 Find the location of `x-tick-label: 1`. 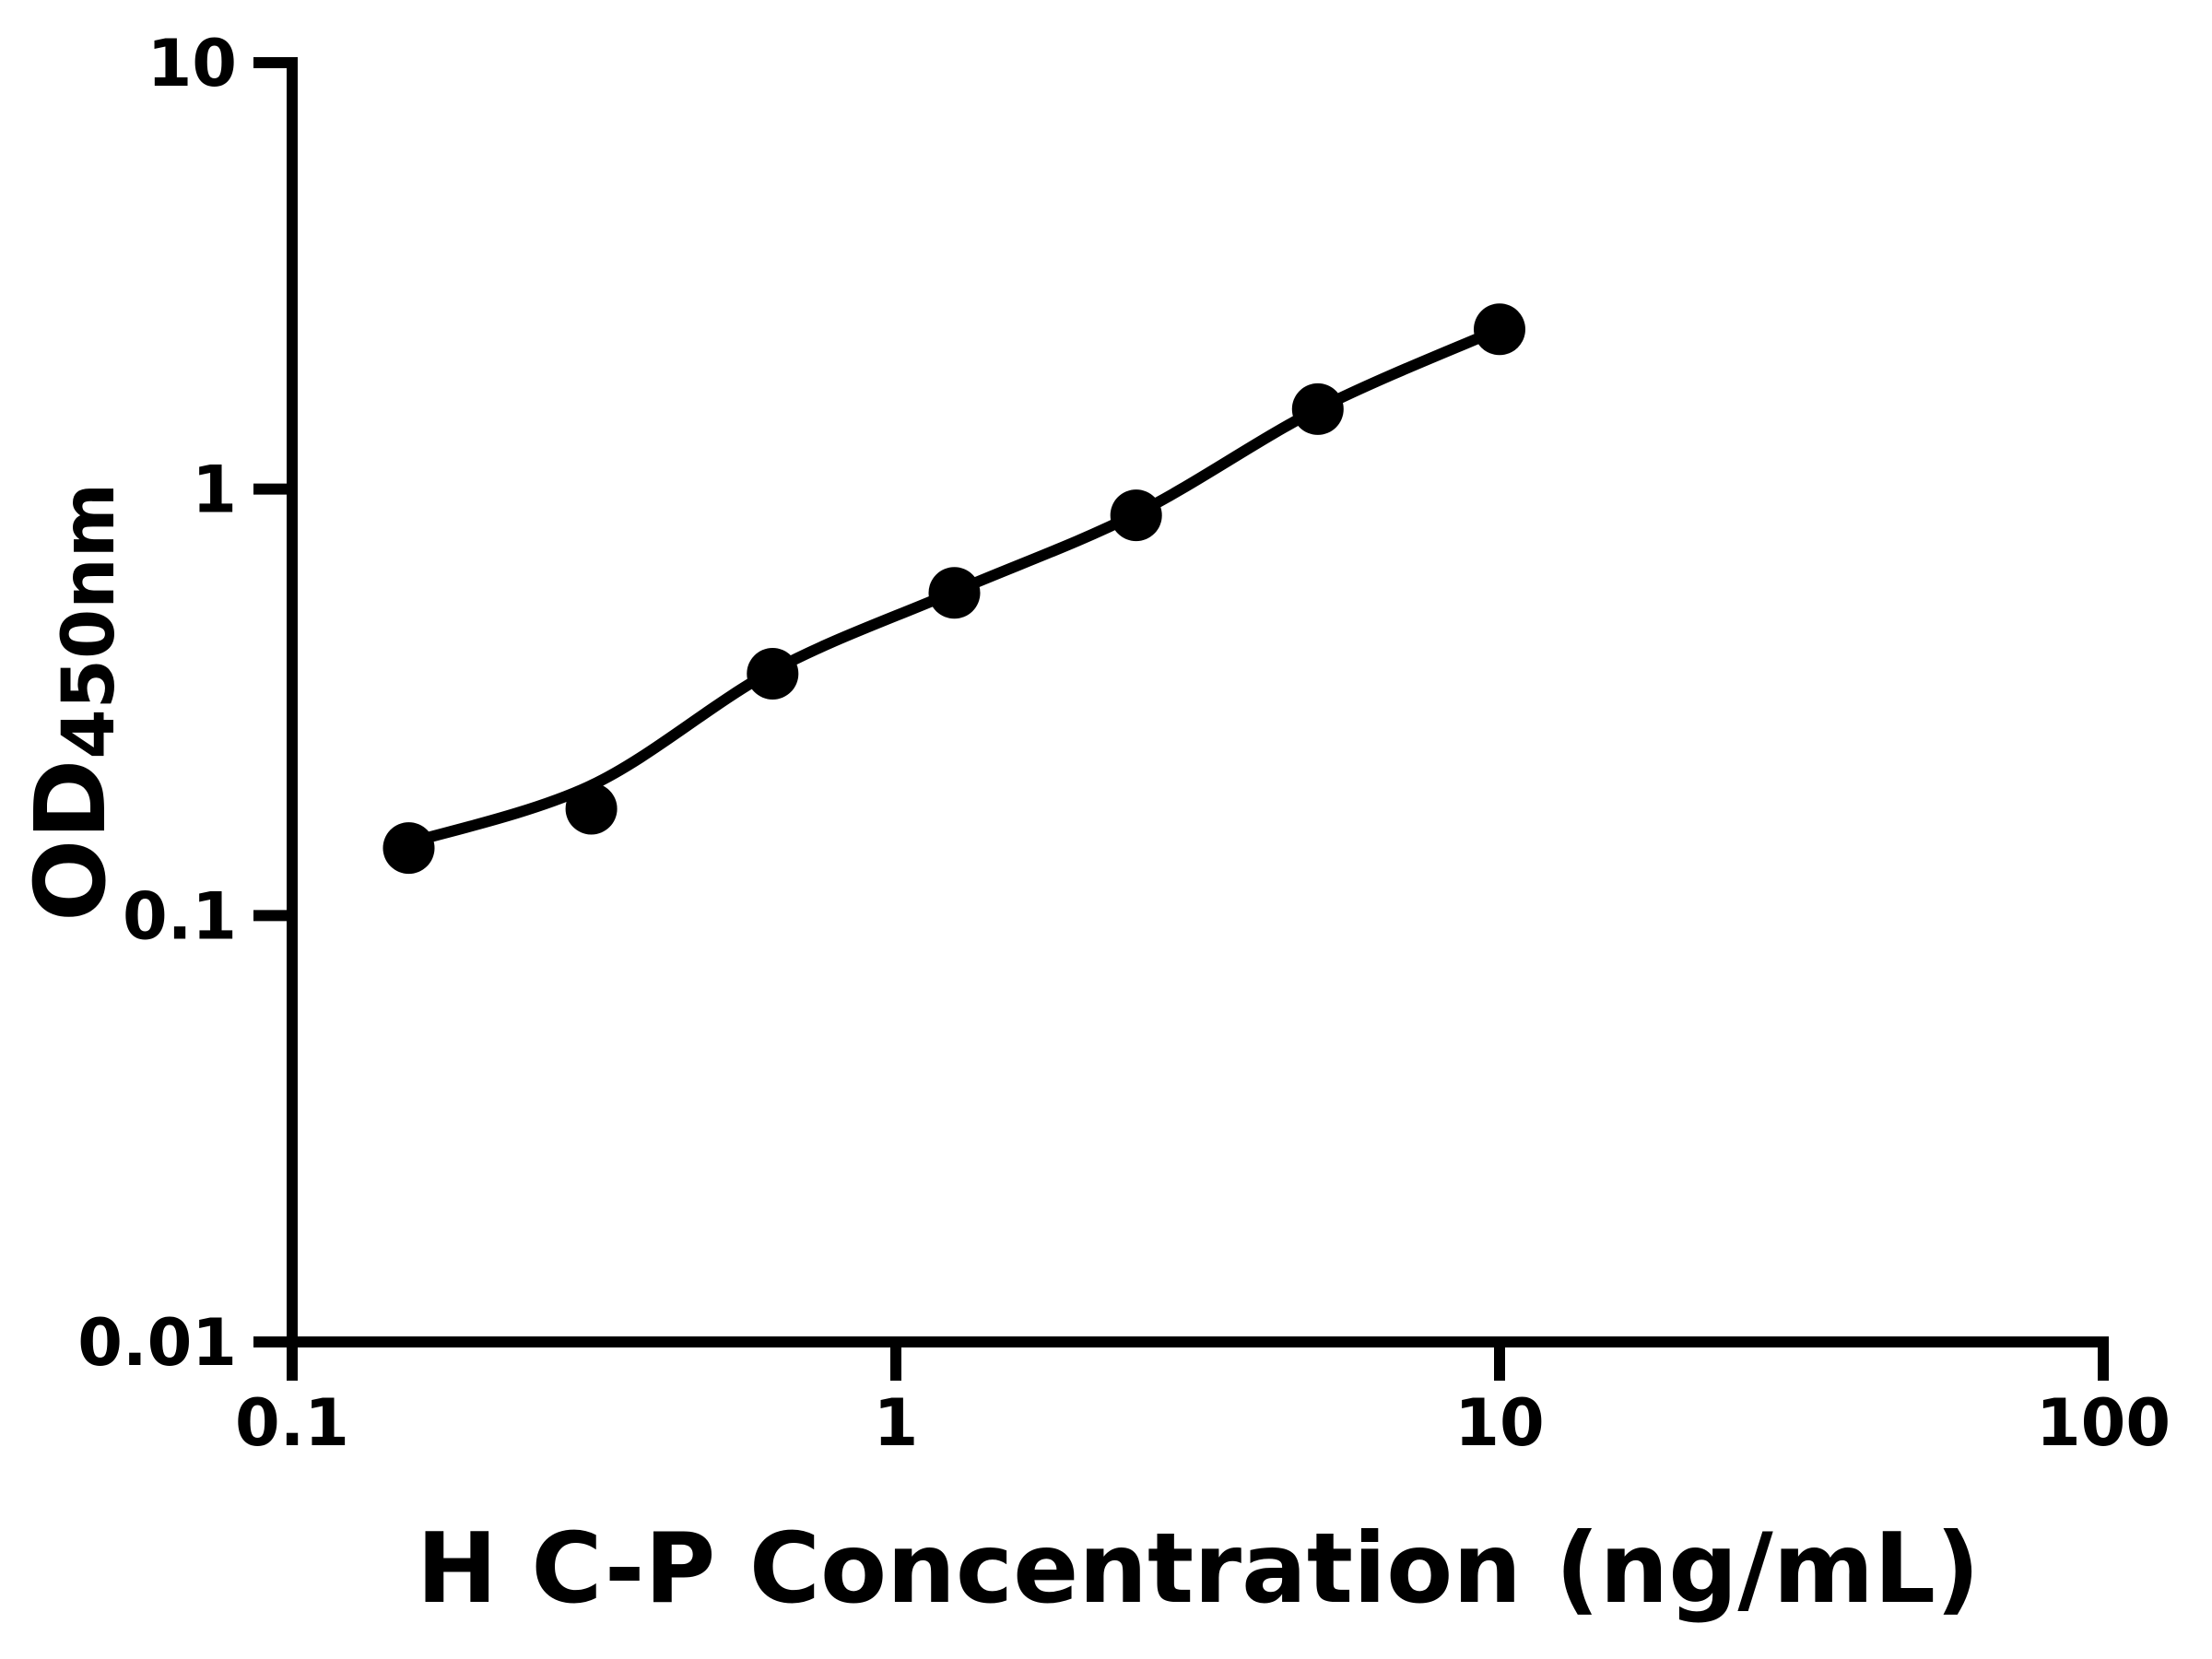

x-tick-label: 1 is located at coordinates (896, 1423).